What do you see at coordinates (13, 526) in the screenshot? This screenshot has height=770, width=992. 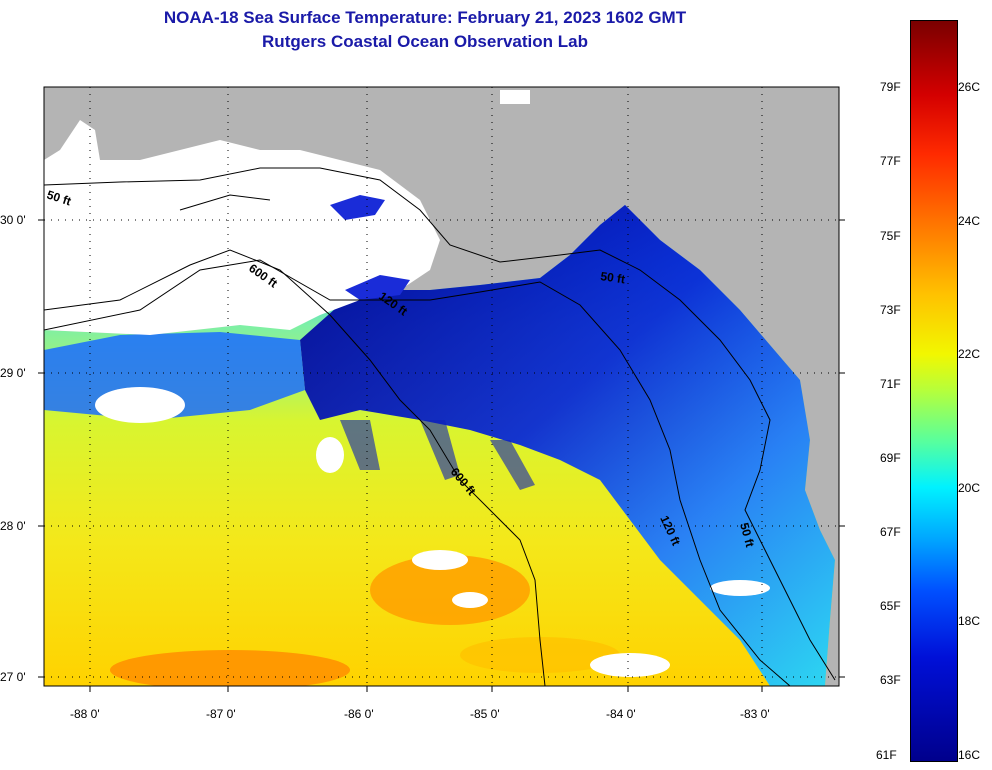 I see `lat-label: 28 0'` at bounding box center [13, 526].